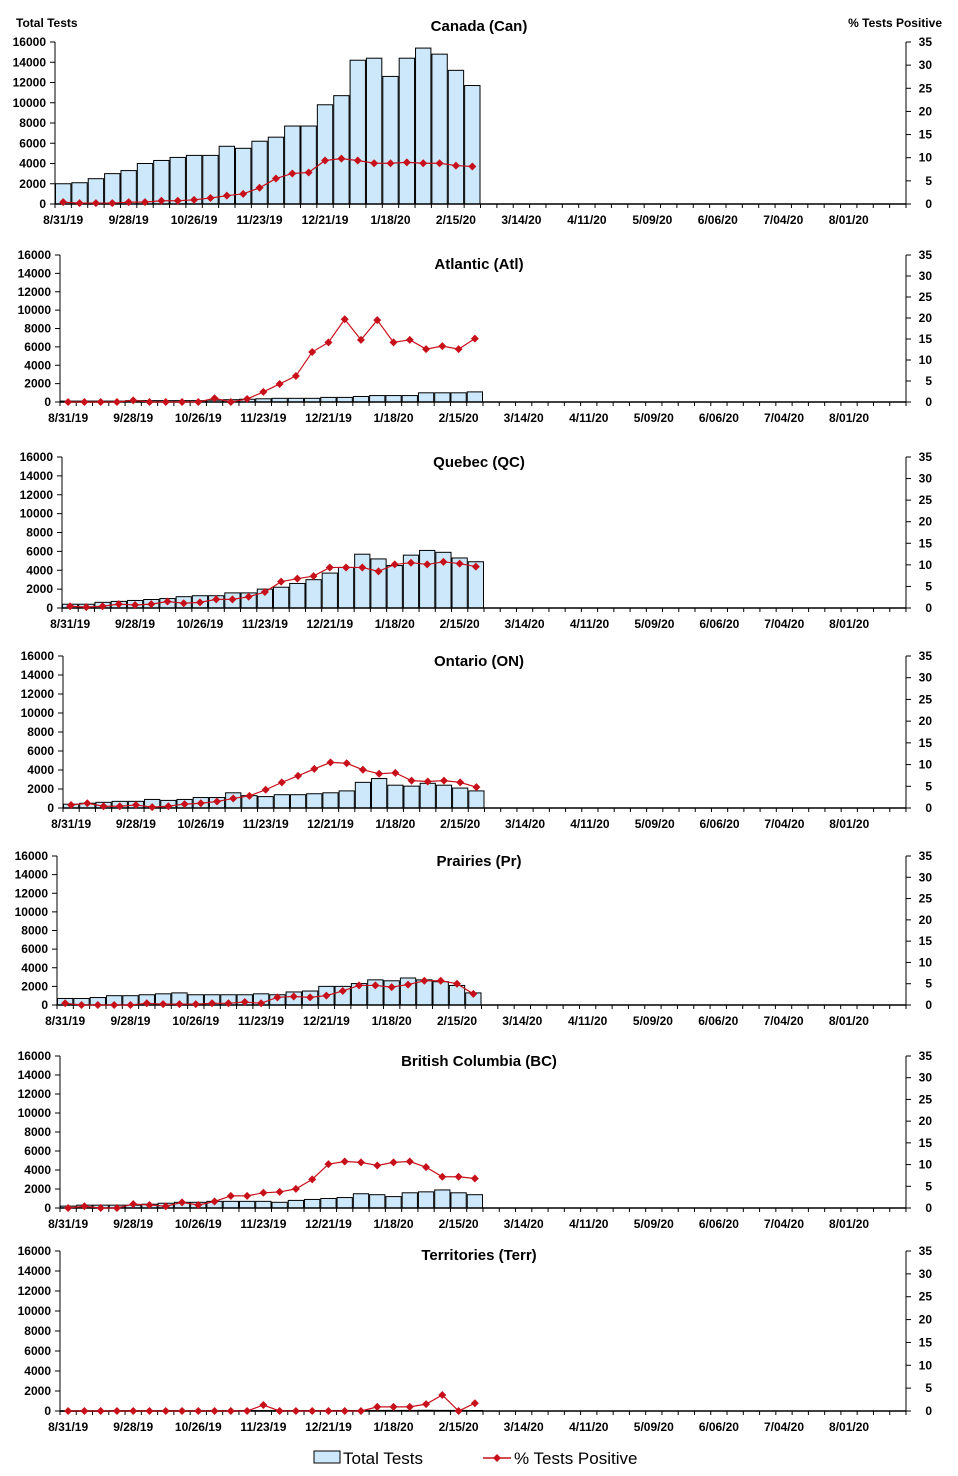 The width and height of the screenshot is (958, 1476). Describe the element at coordinates (47, 23) in the screenshot. I see `left-axis-title: Total Tests` at that location.